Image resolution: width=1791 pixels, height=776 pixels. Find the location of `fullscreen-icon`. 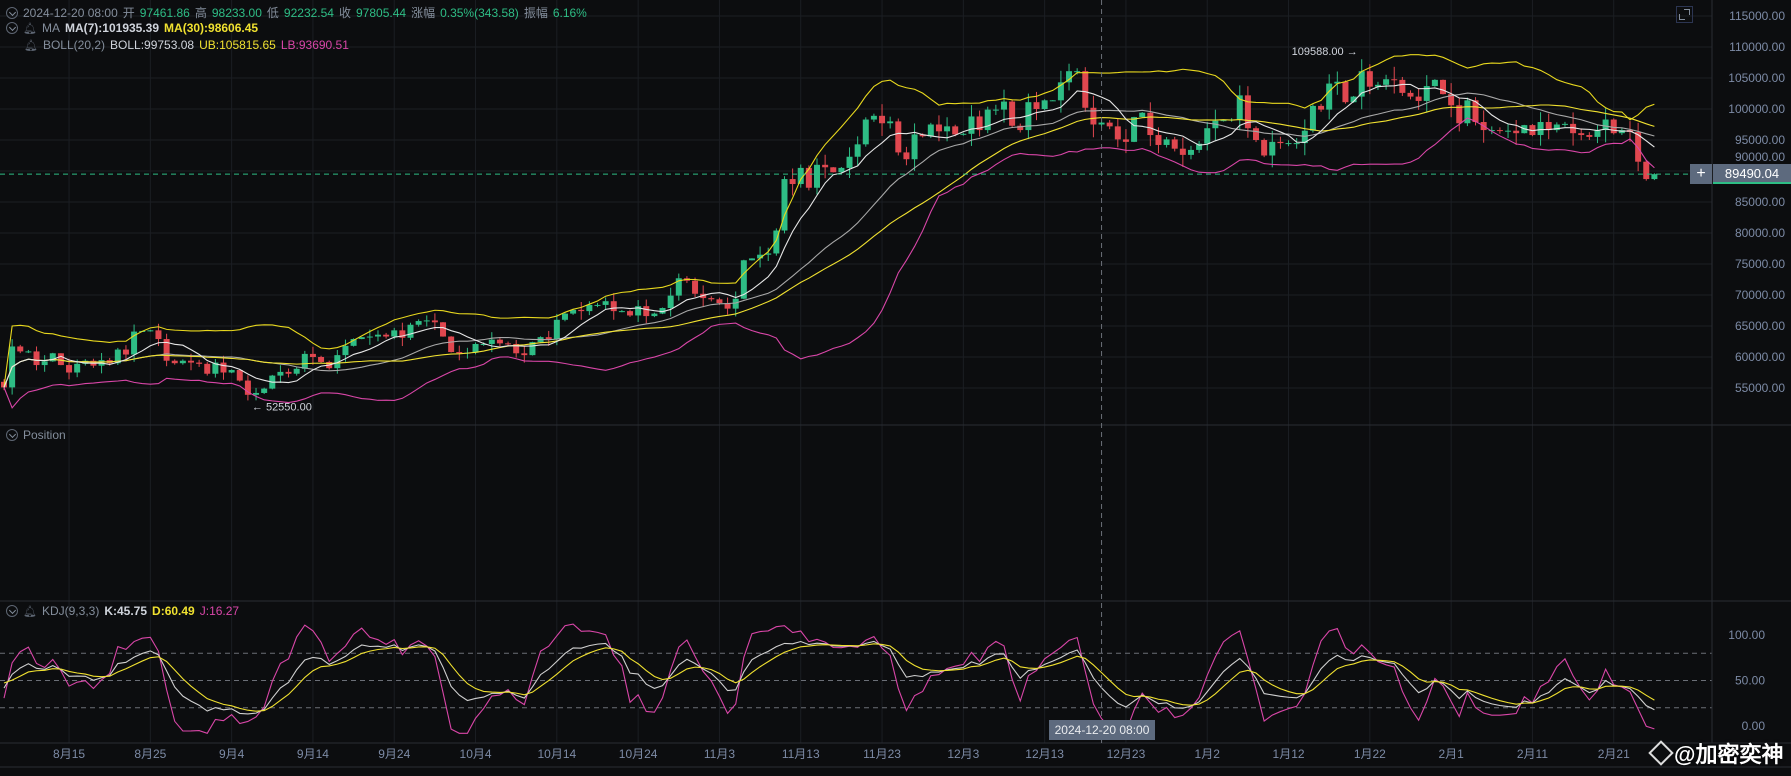

fullscreen-icon is located at coordinates (1684, 14).